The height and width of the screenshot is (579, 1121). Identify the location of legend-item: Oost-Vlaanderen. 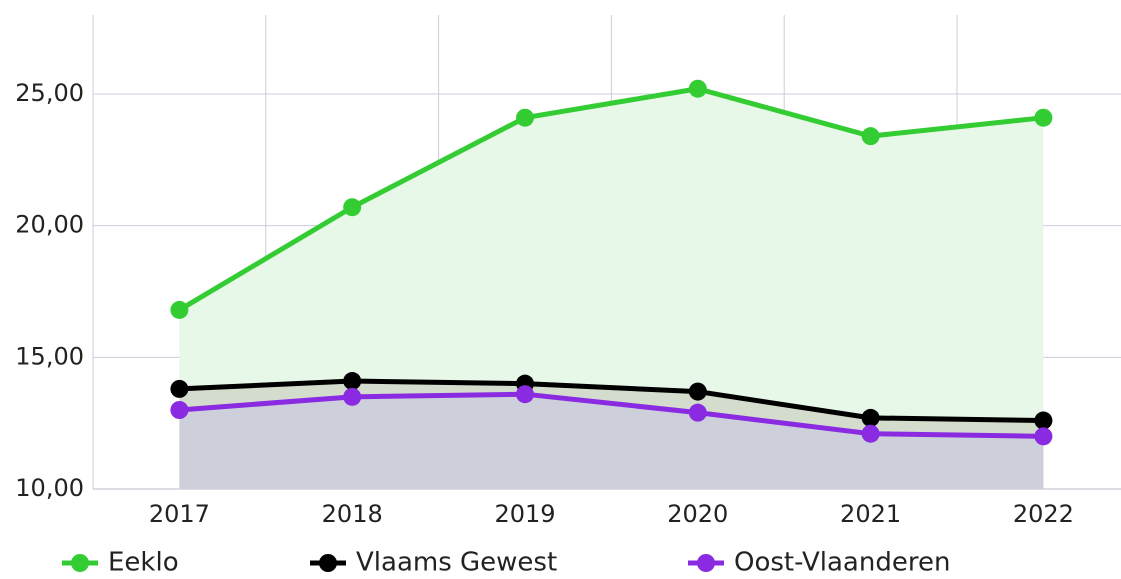
(819, 563).